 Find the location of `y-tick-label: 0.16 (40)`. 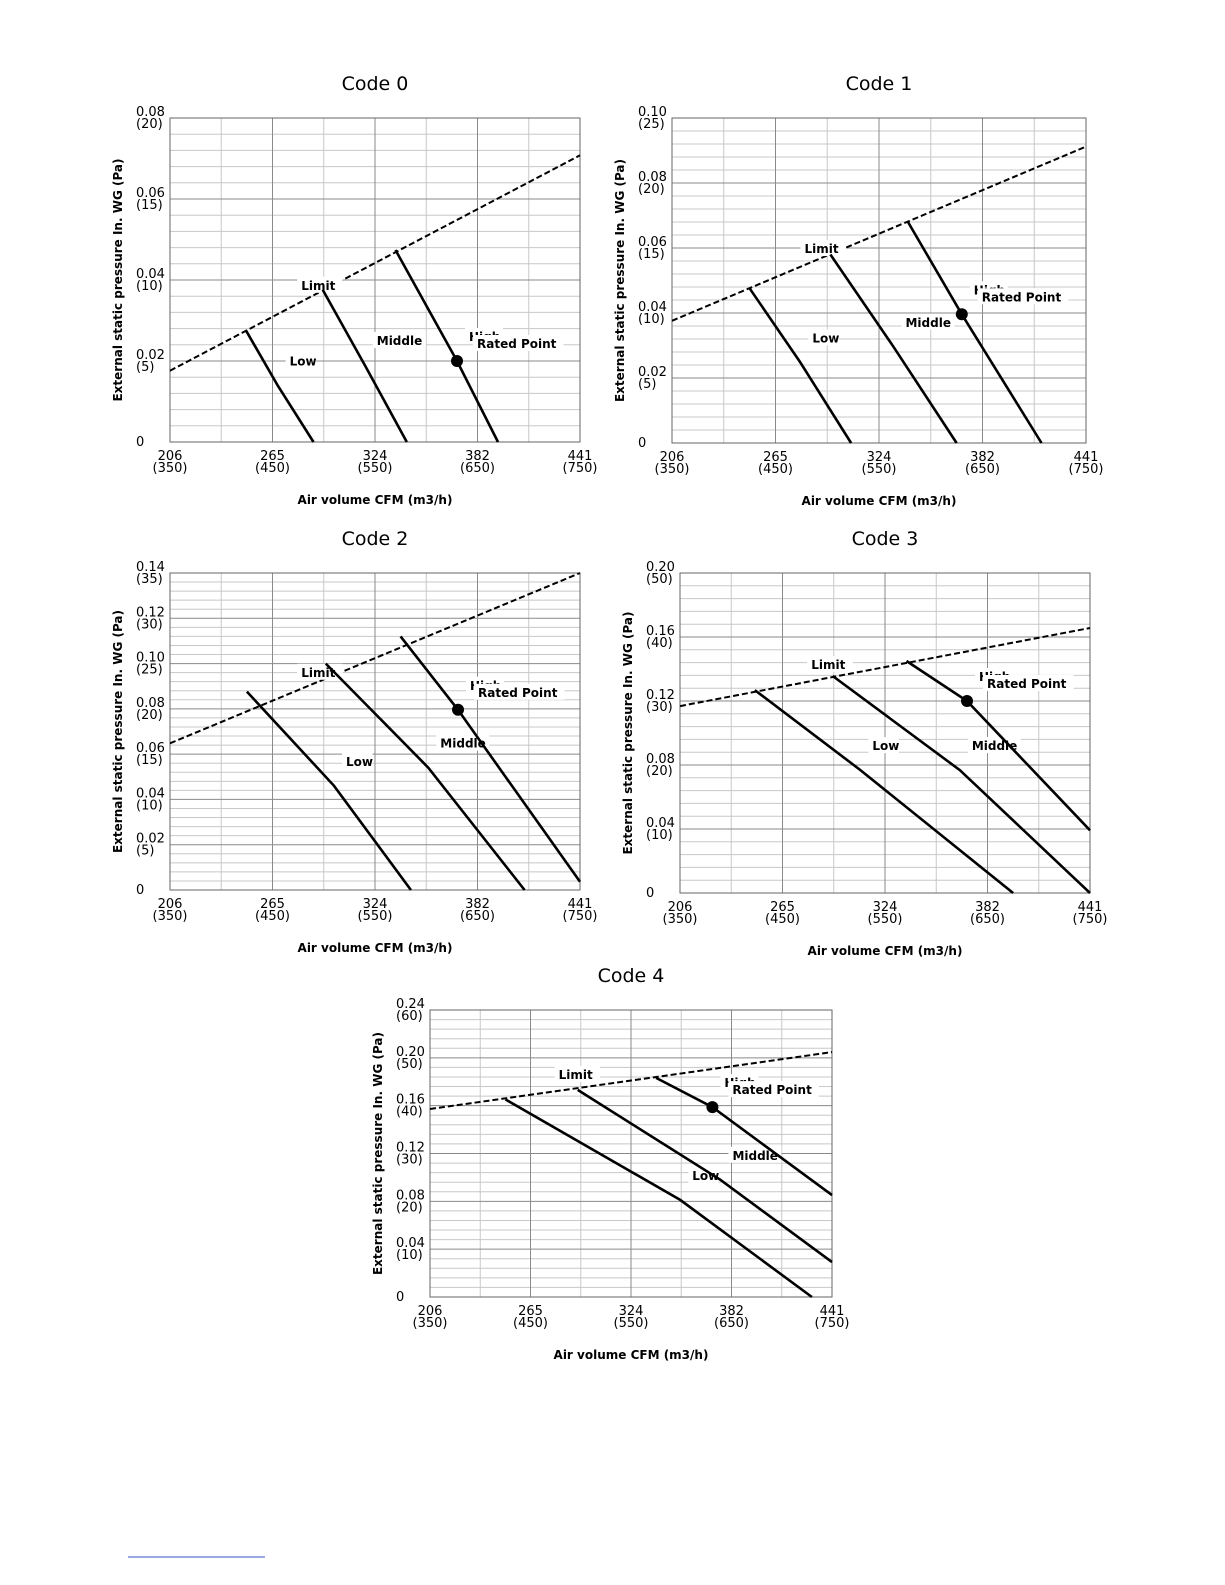

y-tick-label: 0.16 (40) is located at coordinates (660, 637).